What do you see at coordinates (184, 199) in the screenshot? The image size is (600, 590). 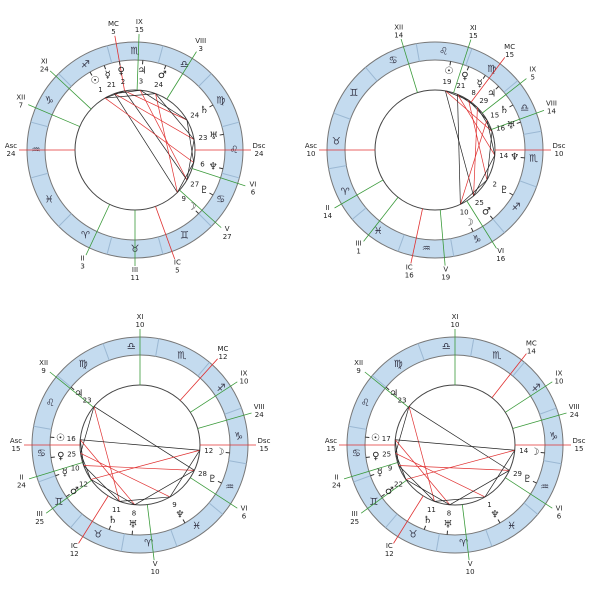 I see `planet-degree: 9` at bounding box center [184, 199].